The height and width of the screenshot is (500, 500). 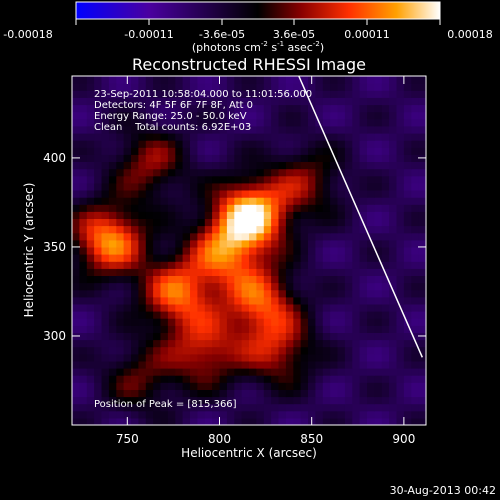 What do you see at coordinates (470, 34) in the screenshot?
I see `colorbar-tick-6: 0.00018` at bounding box center [470, 34].